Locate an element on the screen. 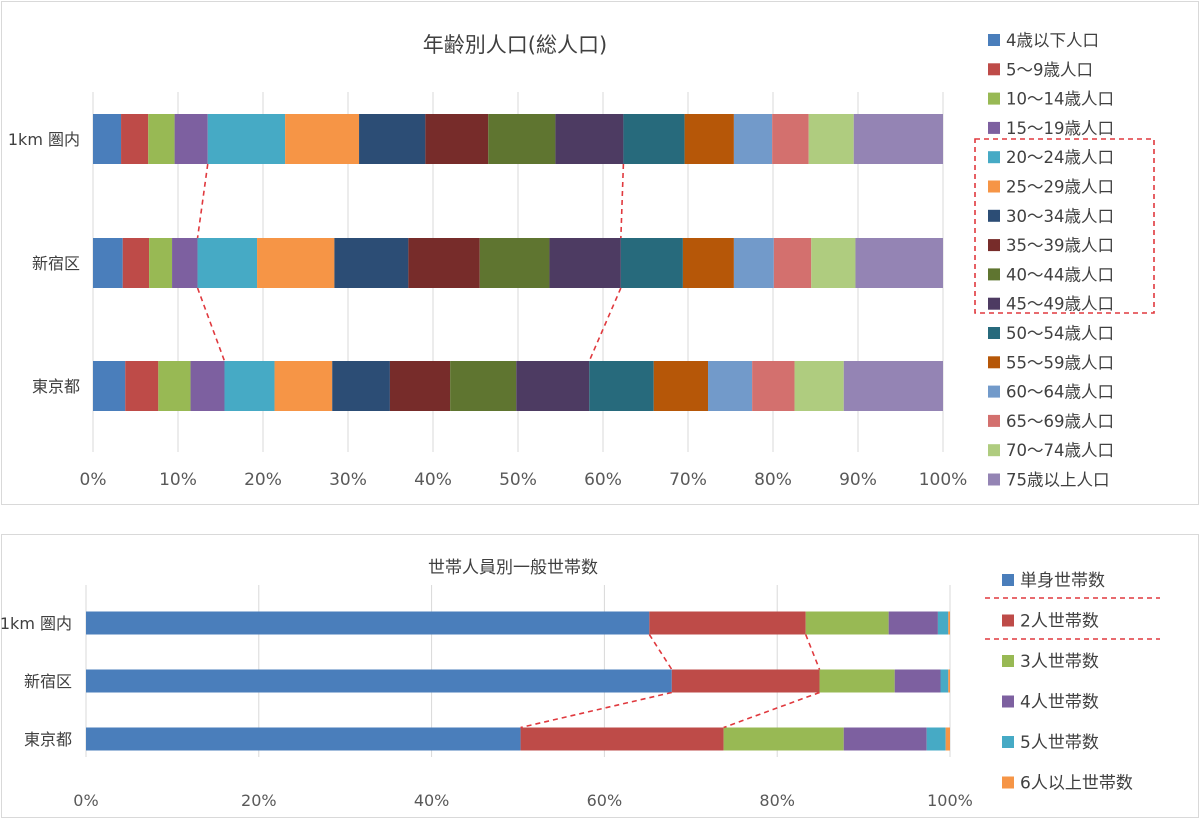  x-tick-label: 40% is located at coordinates (432, 800).